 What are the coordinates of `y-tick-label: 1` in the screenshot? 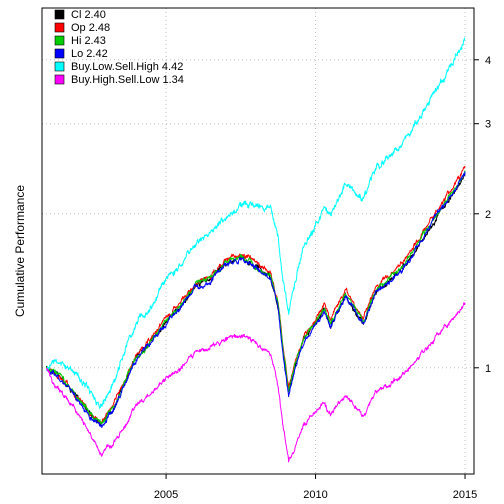 It's located at (488, 369).